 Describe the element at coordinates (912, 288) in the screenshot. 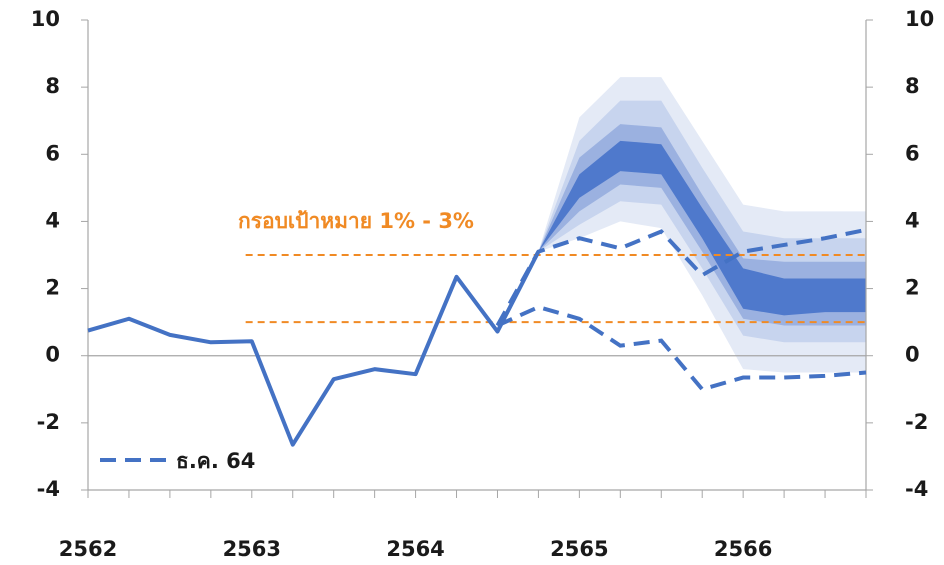

I see `y2-tick-label: 2` at that location.